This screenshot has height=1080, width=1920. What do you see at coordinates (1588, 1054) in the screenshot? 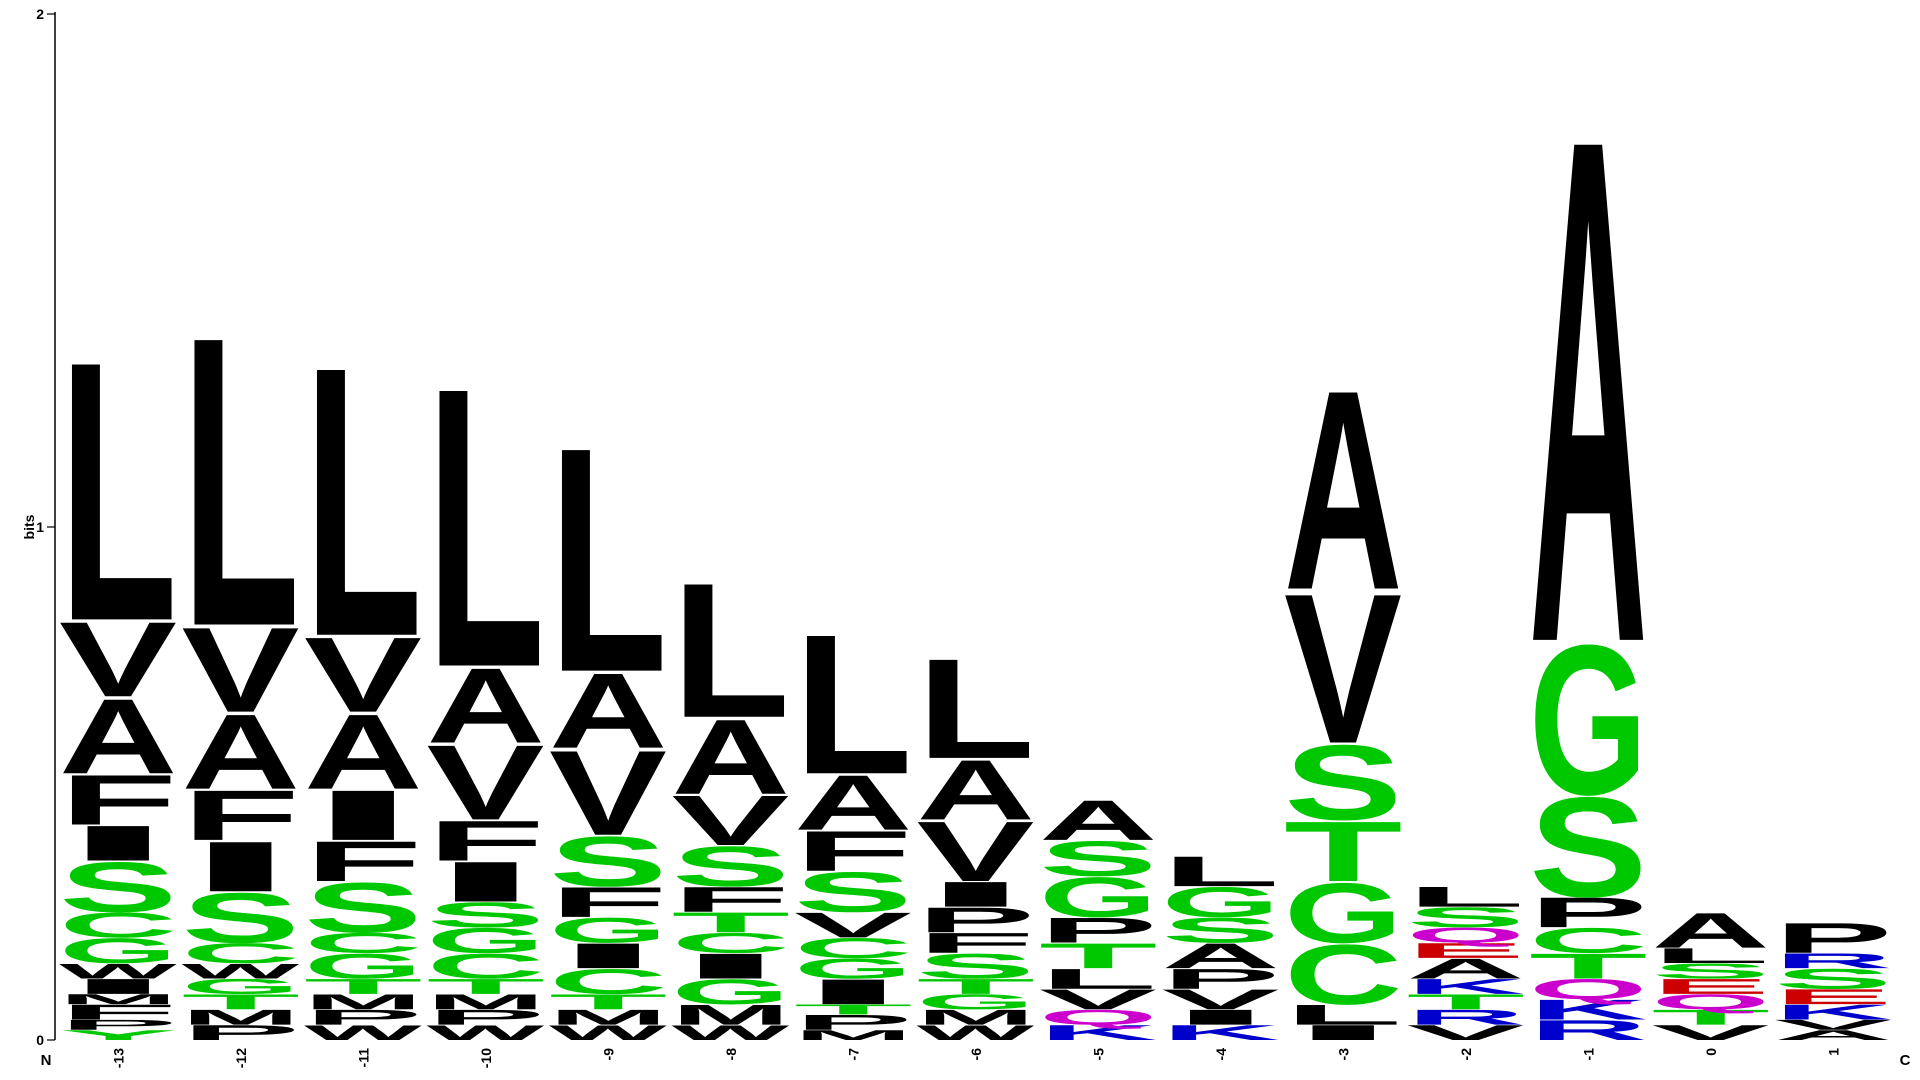
I see `x-tick-label: -1` at bounding box center [1588, 1054].